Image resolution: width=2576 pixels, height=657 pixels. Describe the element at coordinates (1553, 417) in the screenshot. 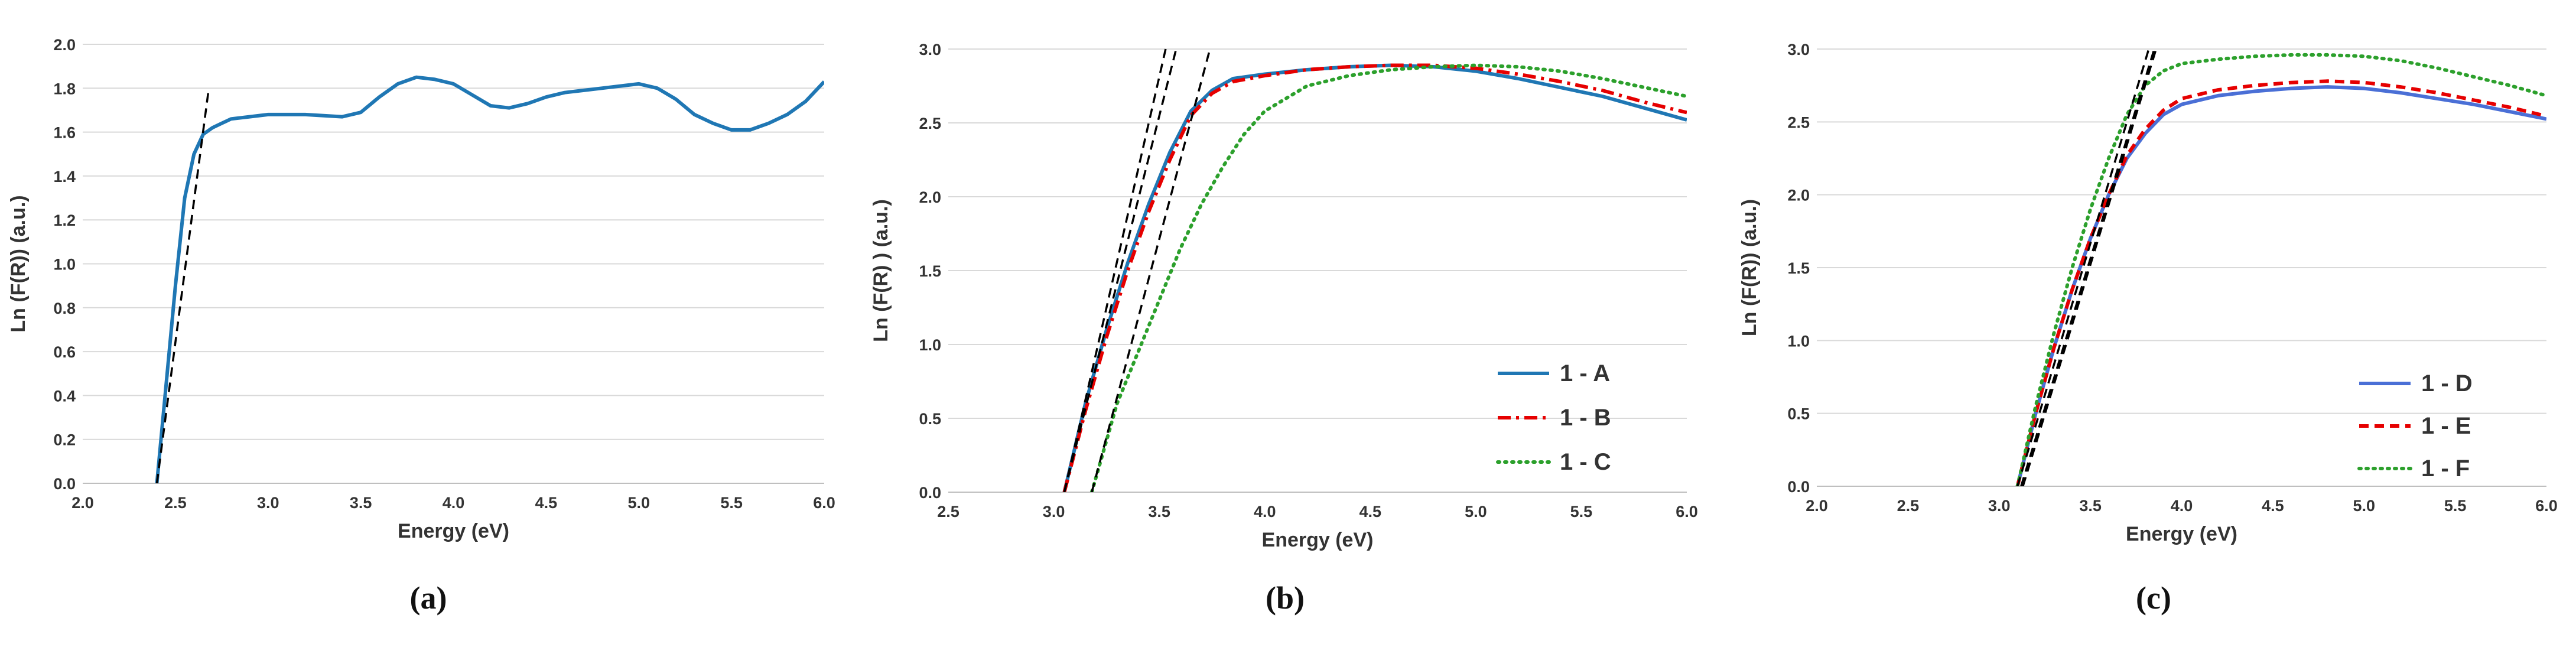

I see `legend: 1 - A 1 - B 1 - C` at that location.